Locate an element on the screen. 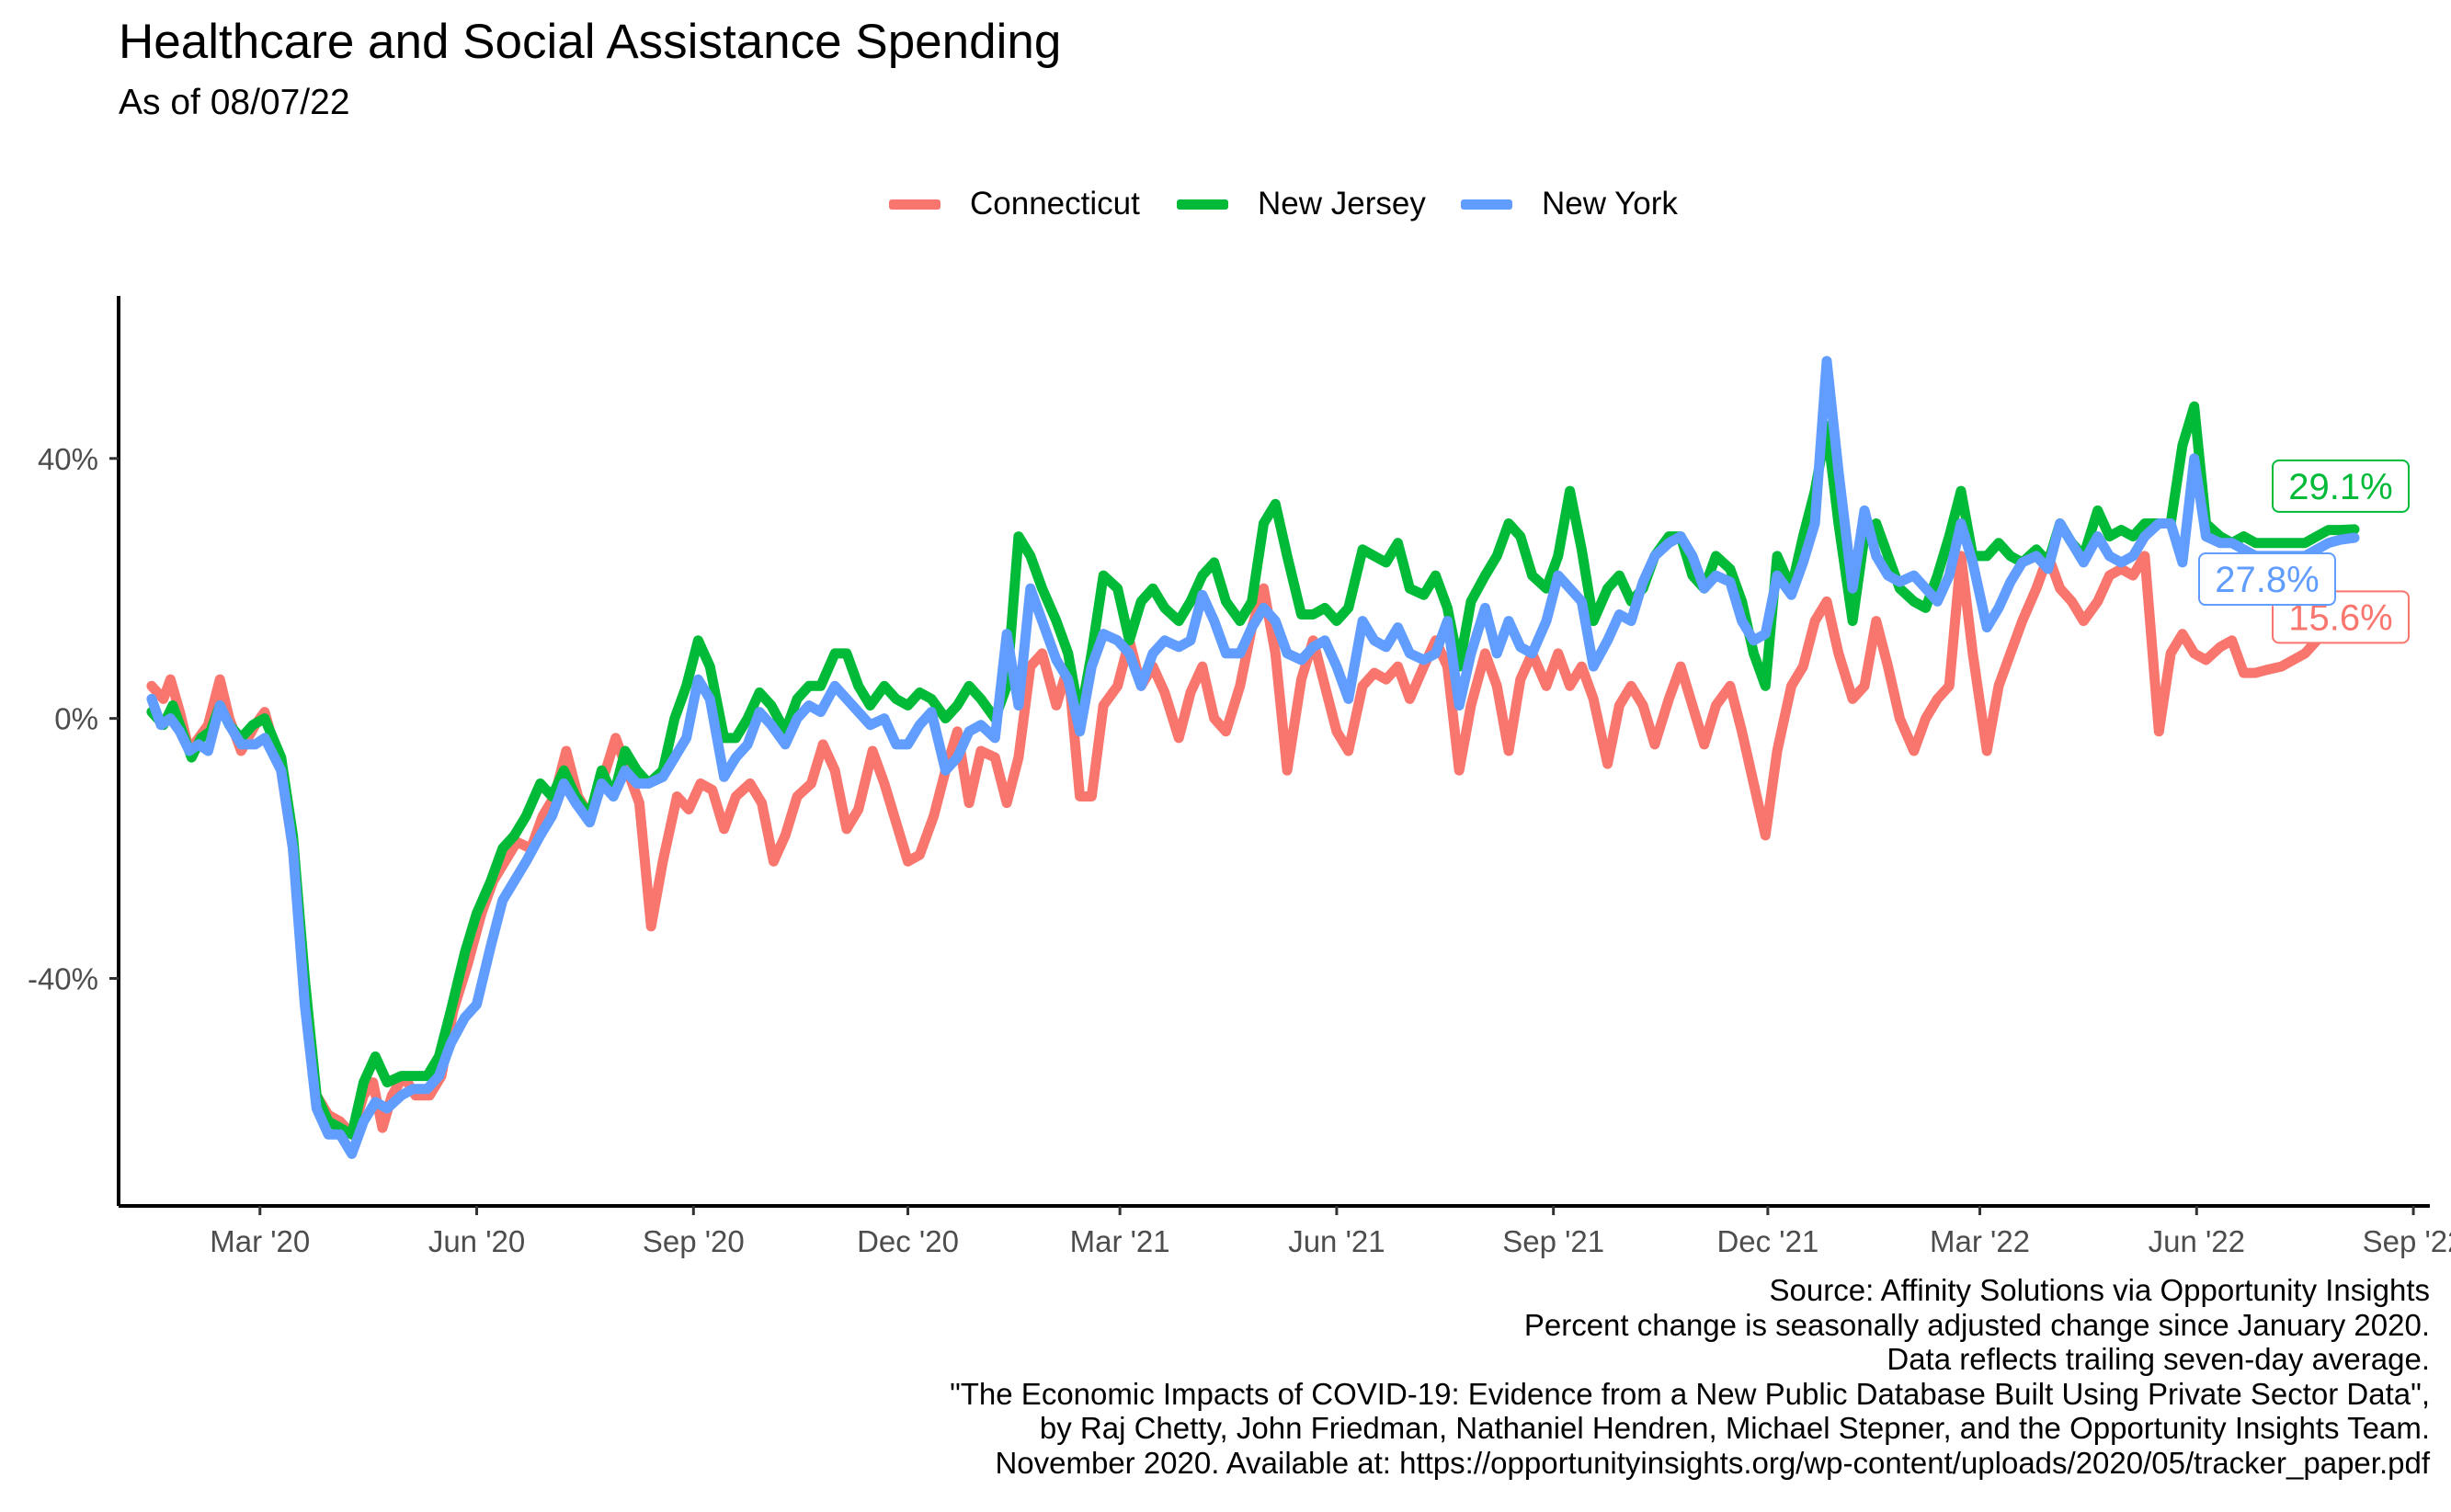  legend-swatch-new-york is located at coordinates (1486, 204).